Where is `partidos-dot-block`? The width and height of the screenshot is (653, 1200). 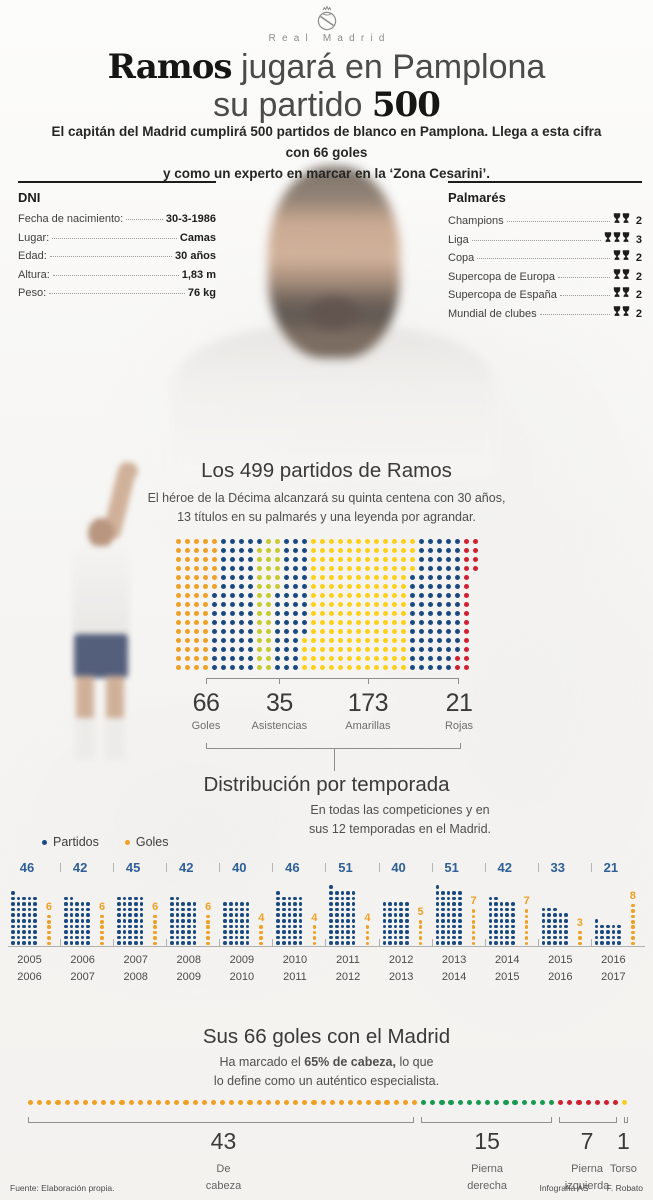
partidos-dot-block is located at coordinates (77, 921).